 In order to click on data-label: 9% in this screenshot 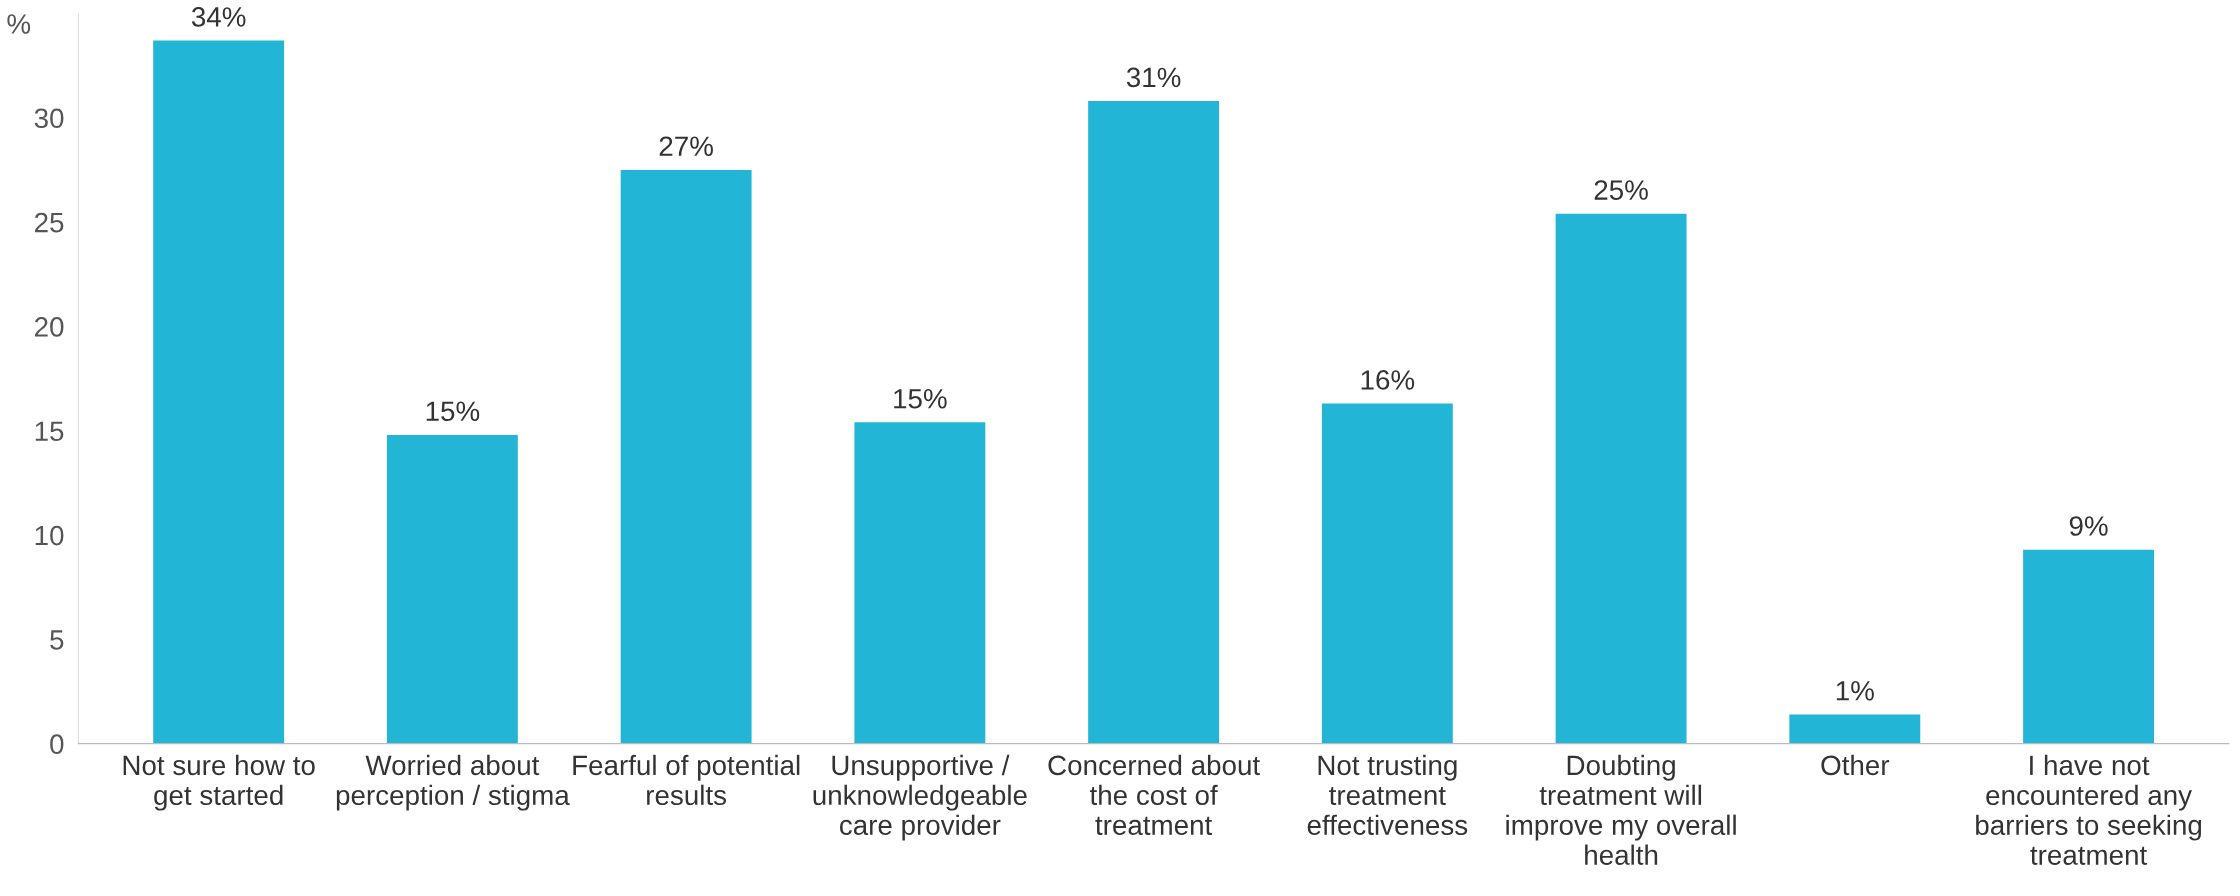, I will do `click(2088, 526)`.